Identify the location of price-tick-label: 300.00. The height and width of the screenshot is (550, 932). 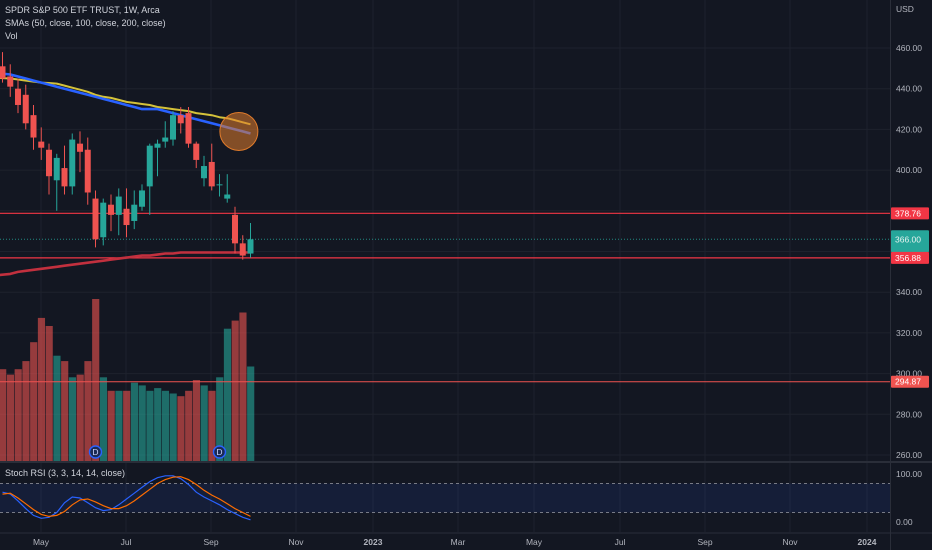
(909, 374).